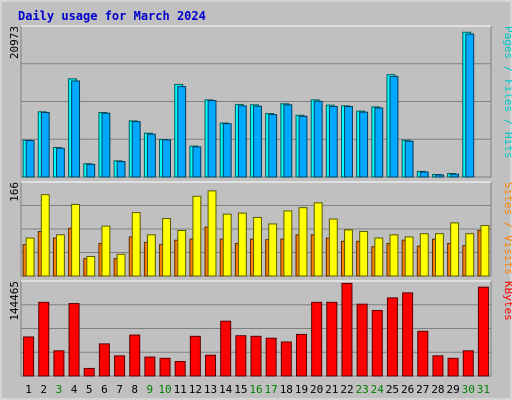  I want to click on hits-max-label: 20973, so click(14, 42).